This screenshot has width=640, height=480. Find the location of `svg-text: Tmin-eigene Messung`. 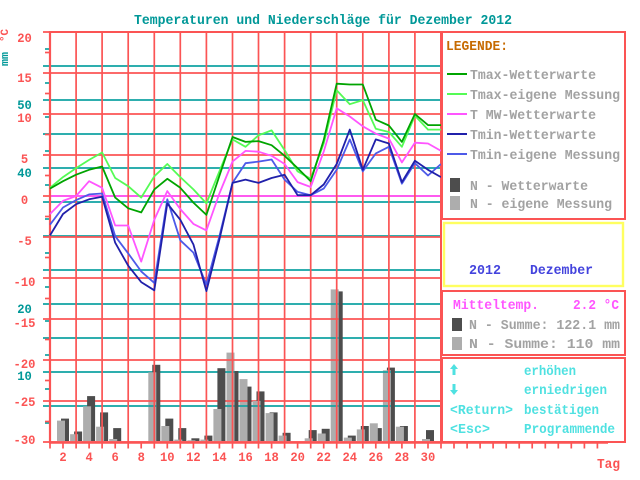

svg-text: Tmin-eigene Messung is located at coordinates (545, 156).